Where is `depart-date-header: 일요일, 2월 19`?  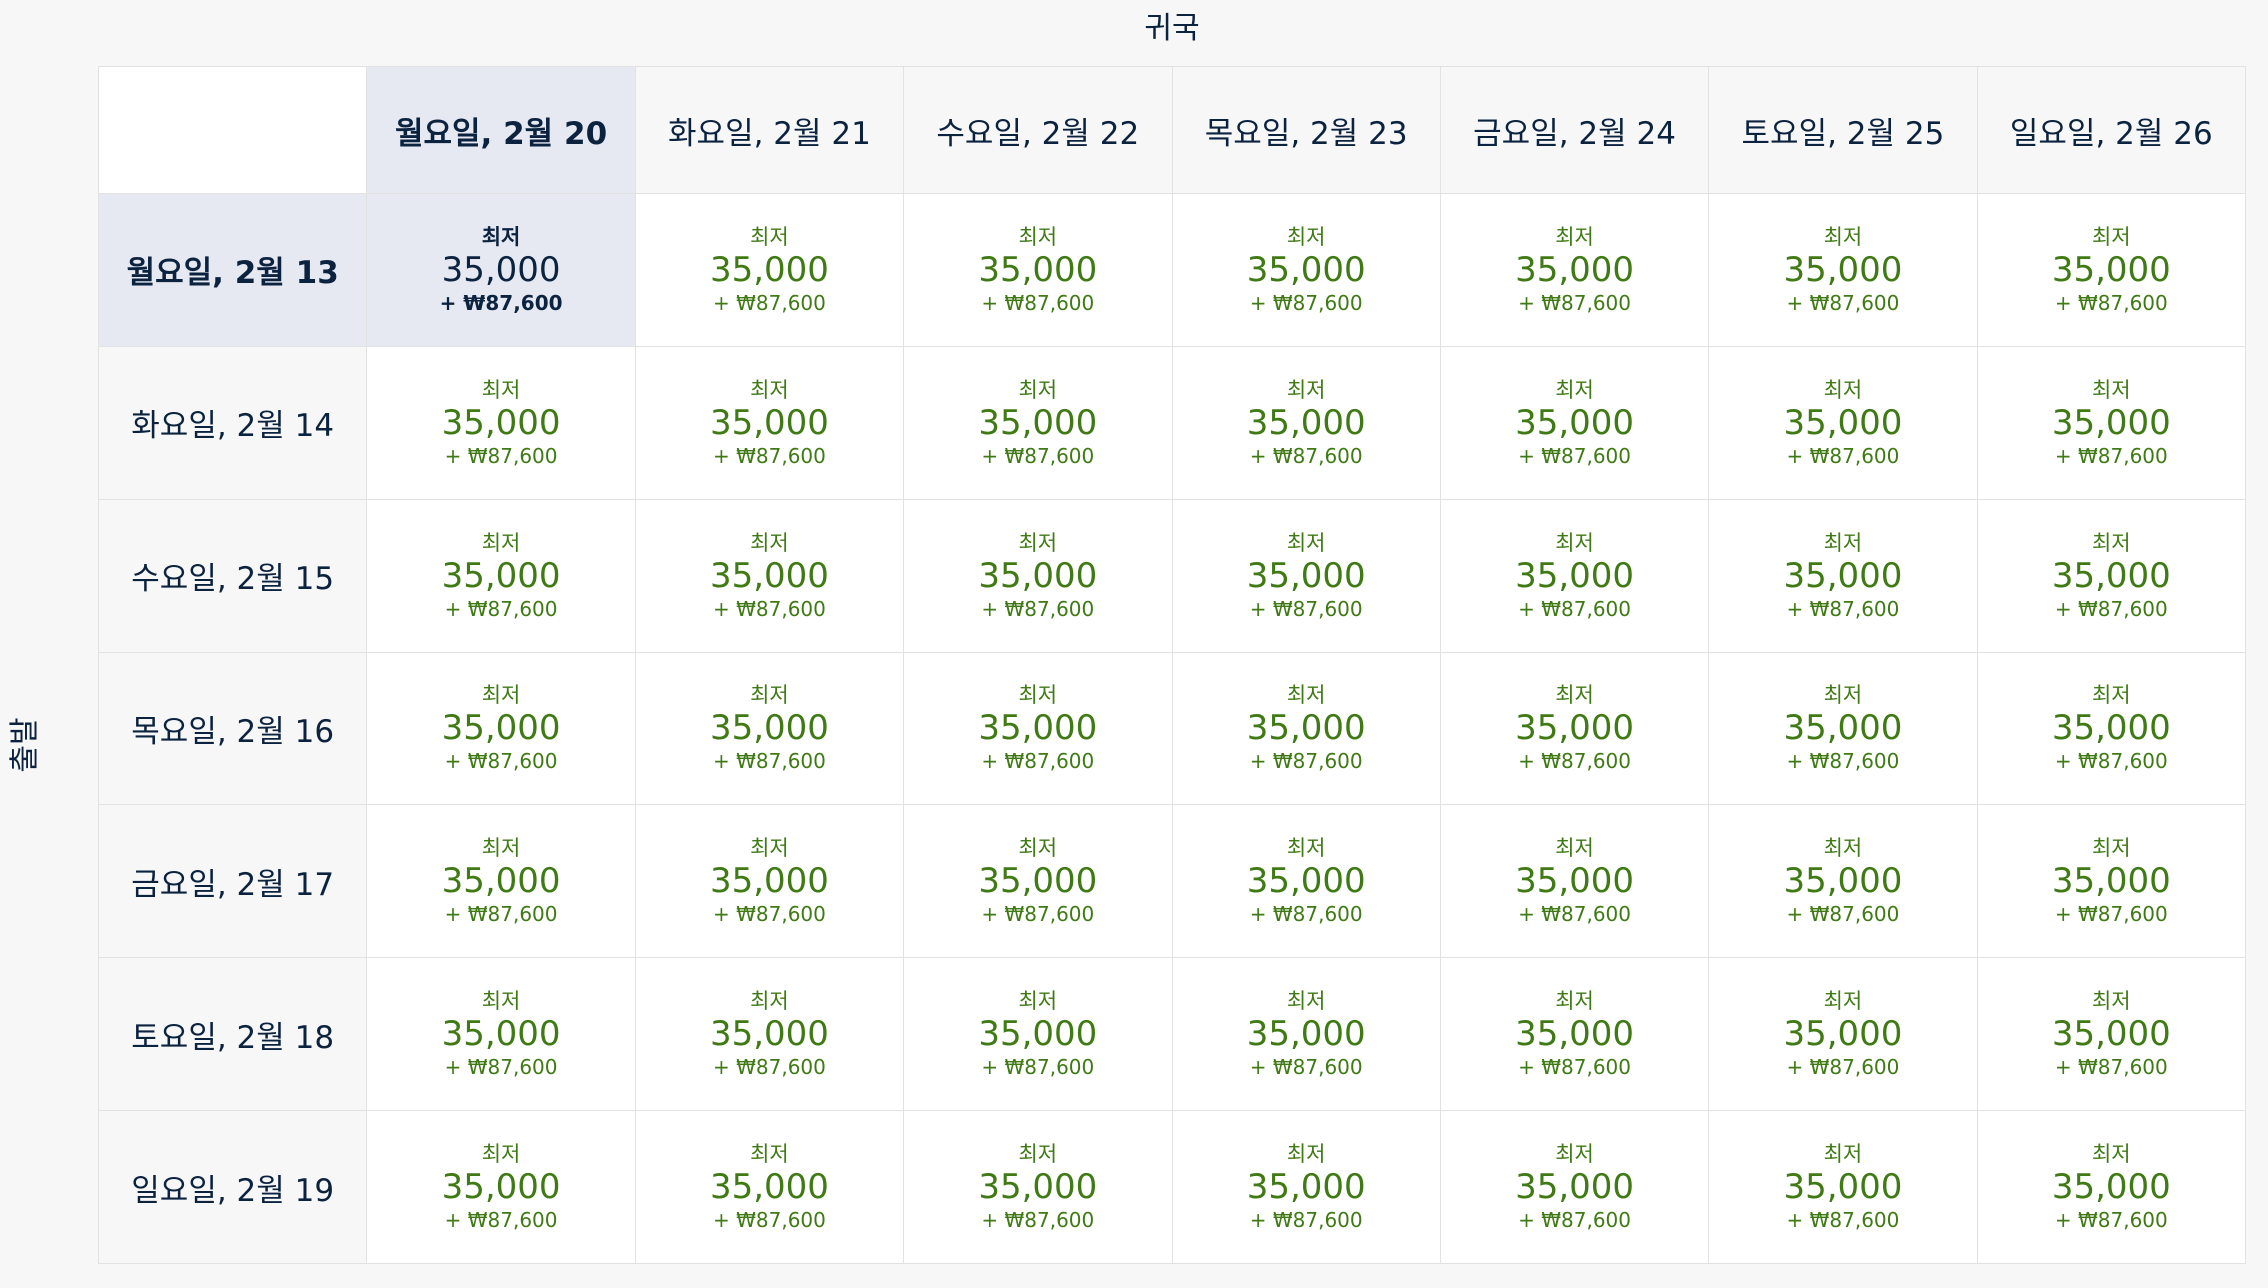
depart-date-header: 일요일, 2월 19 is located at coordinates (233, 1187).